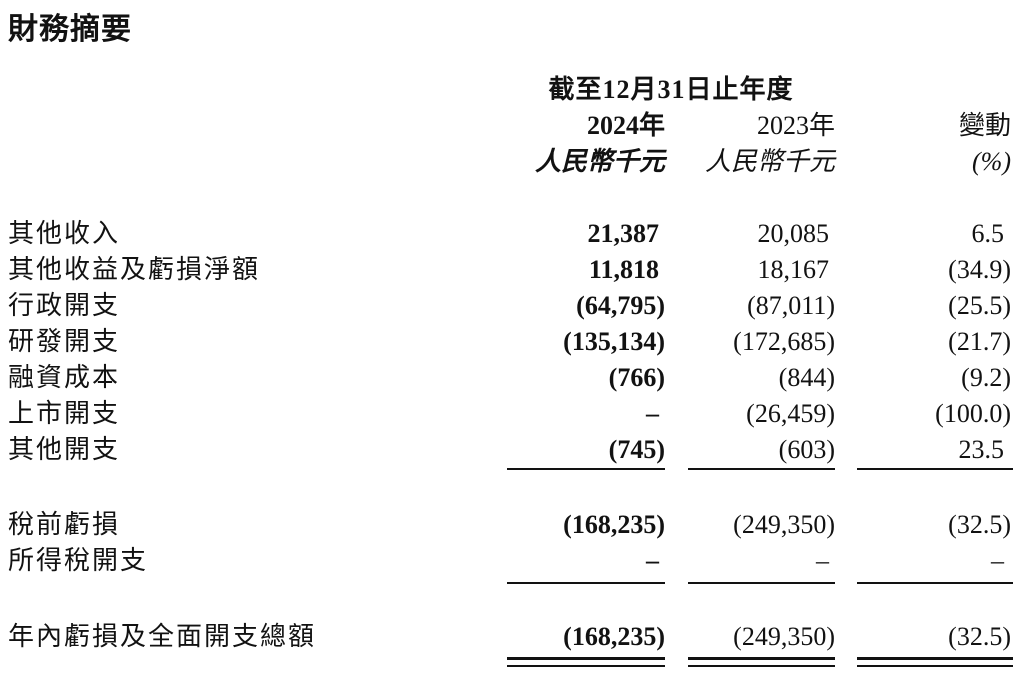 This screenshot has height=679, width=1014. Describe the element at coordinates (64, 413) in the screenshot. I see `row-label: 上市開支` at that location.